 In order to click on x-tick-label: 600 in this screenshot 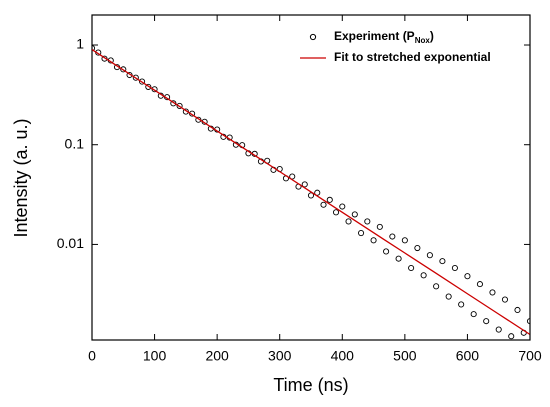, I will do `click(468, 356)`.